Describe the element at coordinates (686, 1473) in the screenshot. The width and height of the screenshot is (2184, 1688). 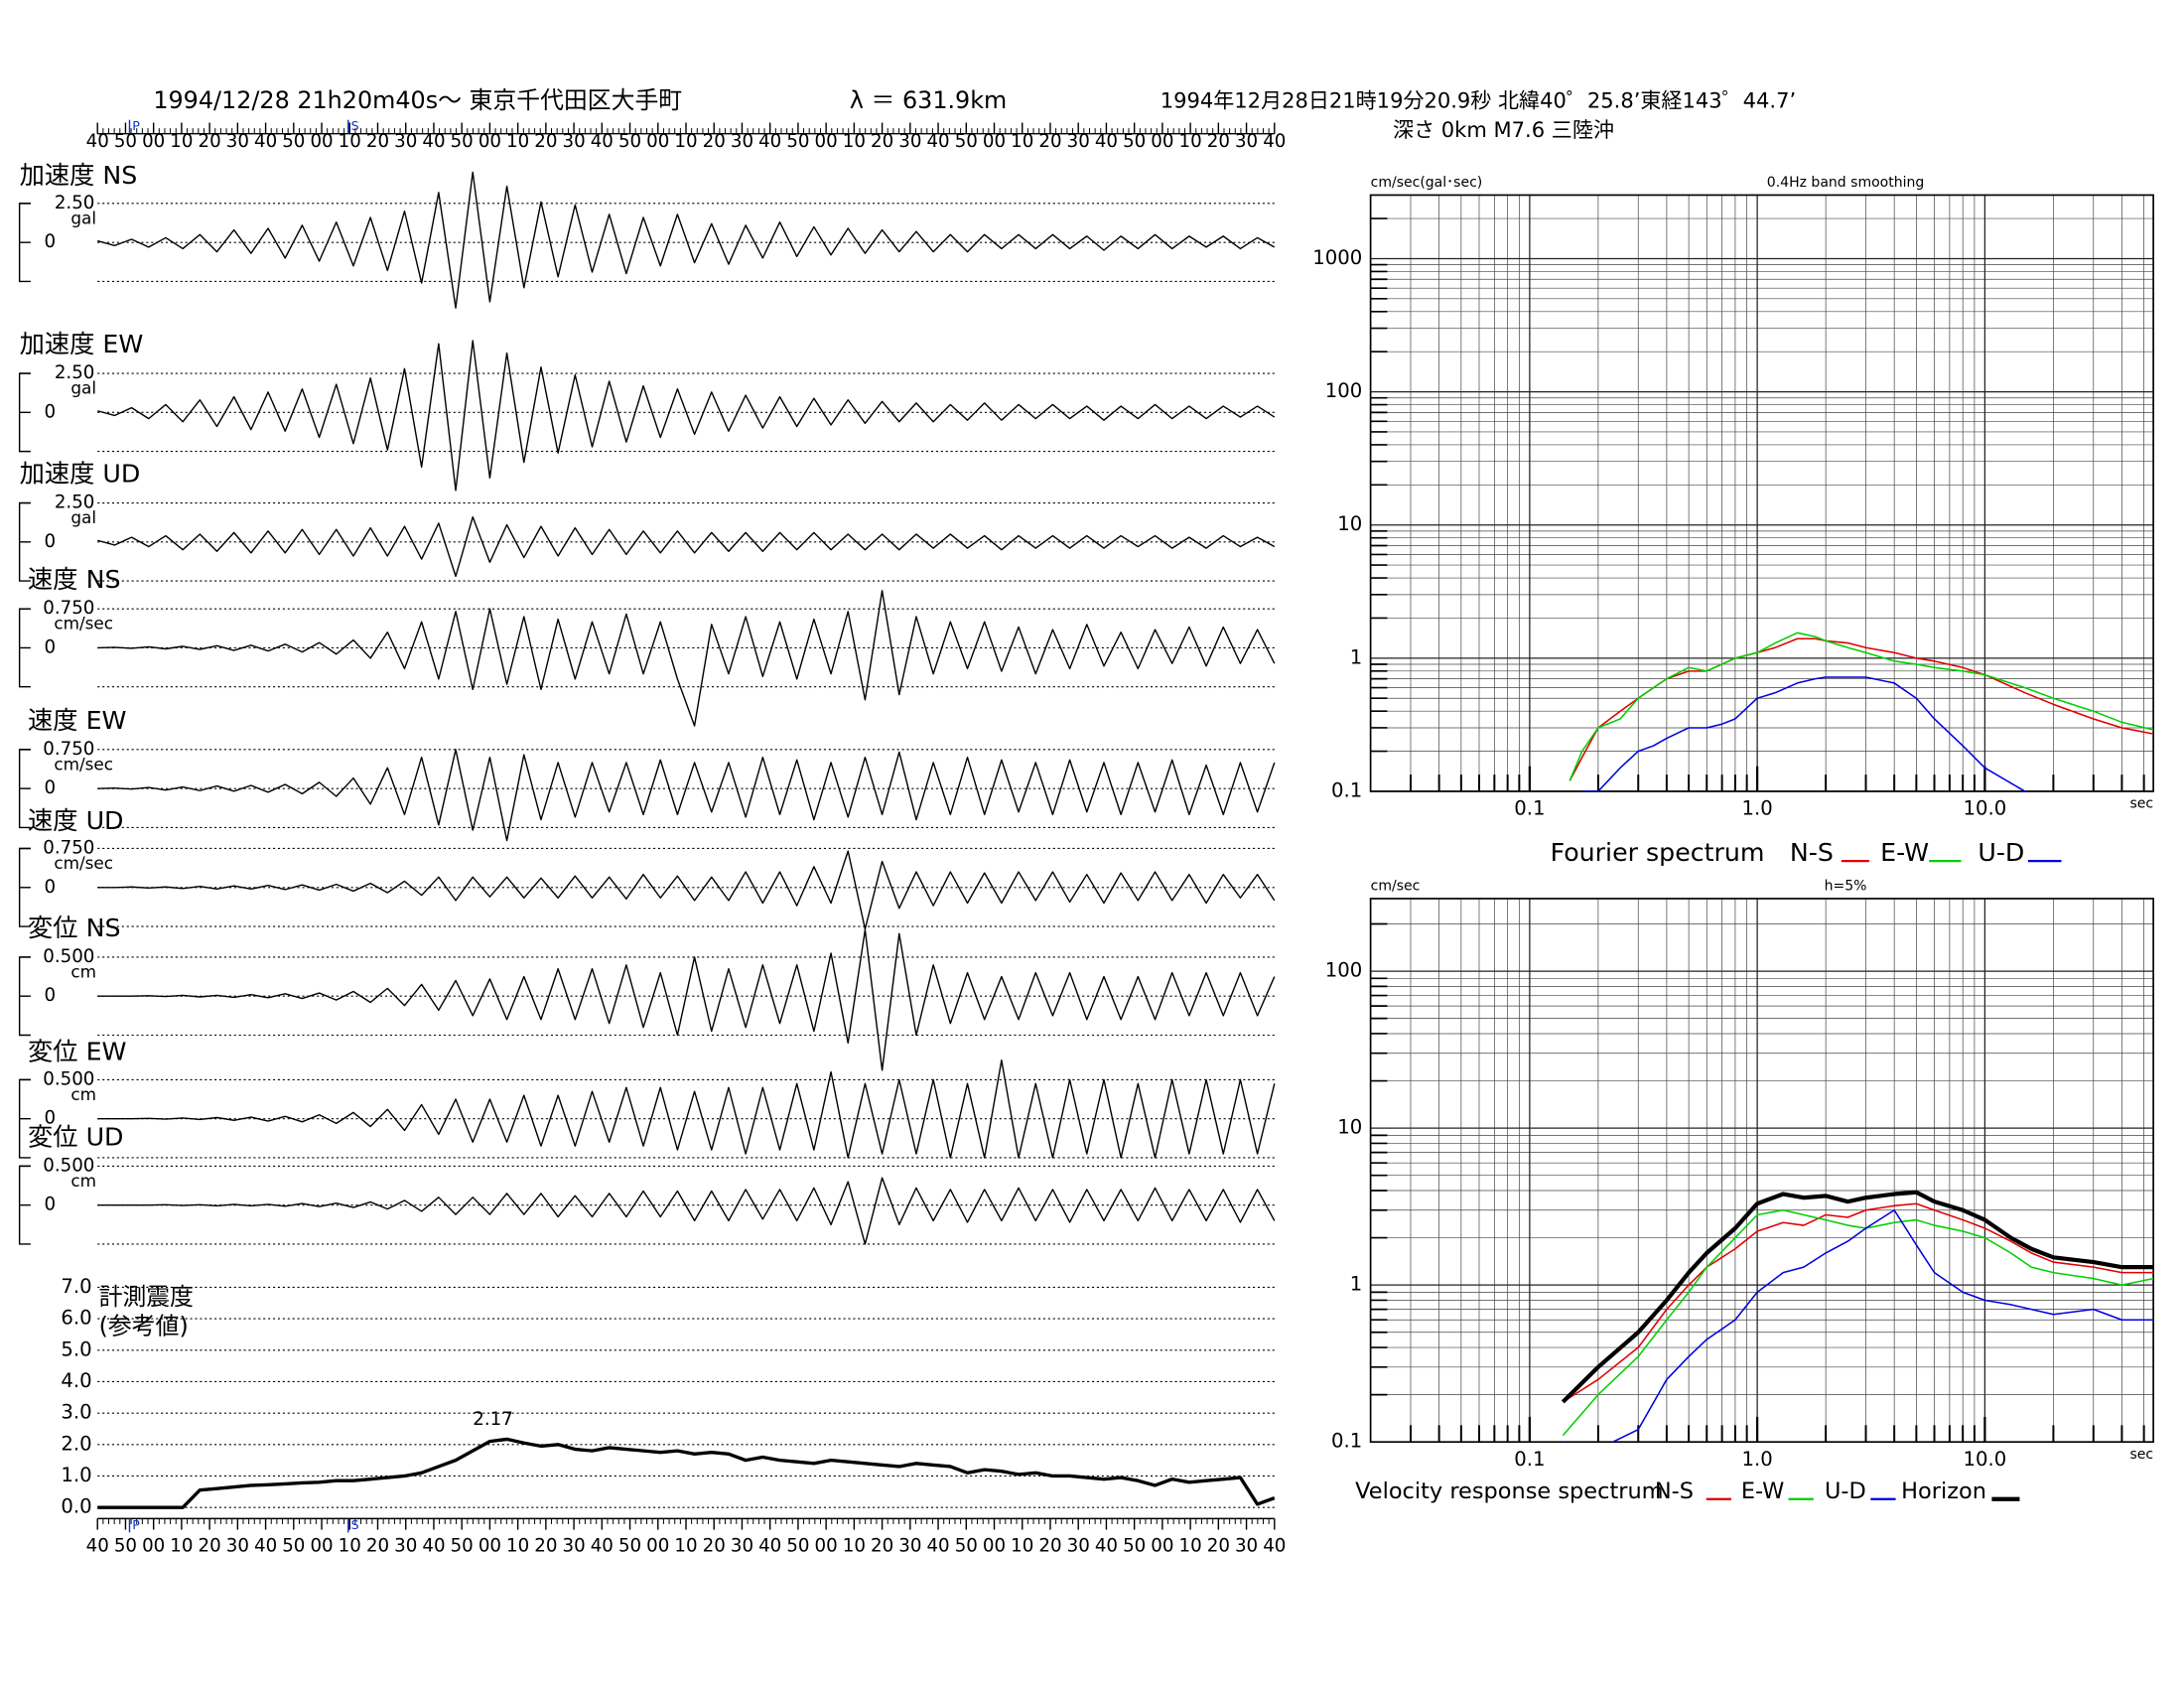
I see `intensity-line` at that location.